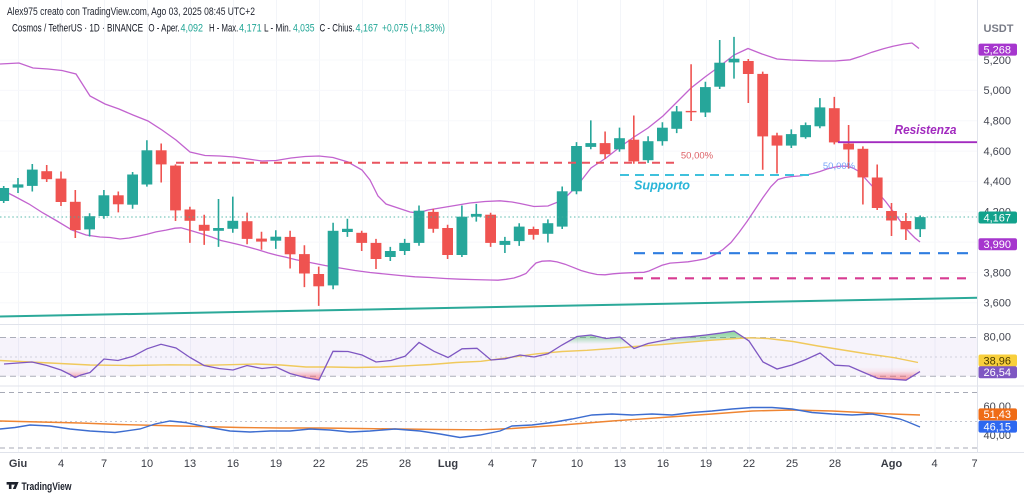  What do you see at coordinates (223, 28) in the screenshot?
I see `svg-text: H - Max.` at bounding box center [223, 28].